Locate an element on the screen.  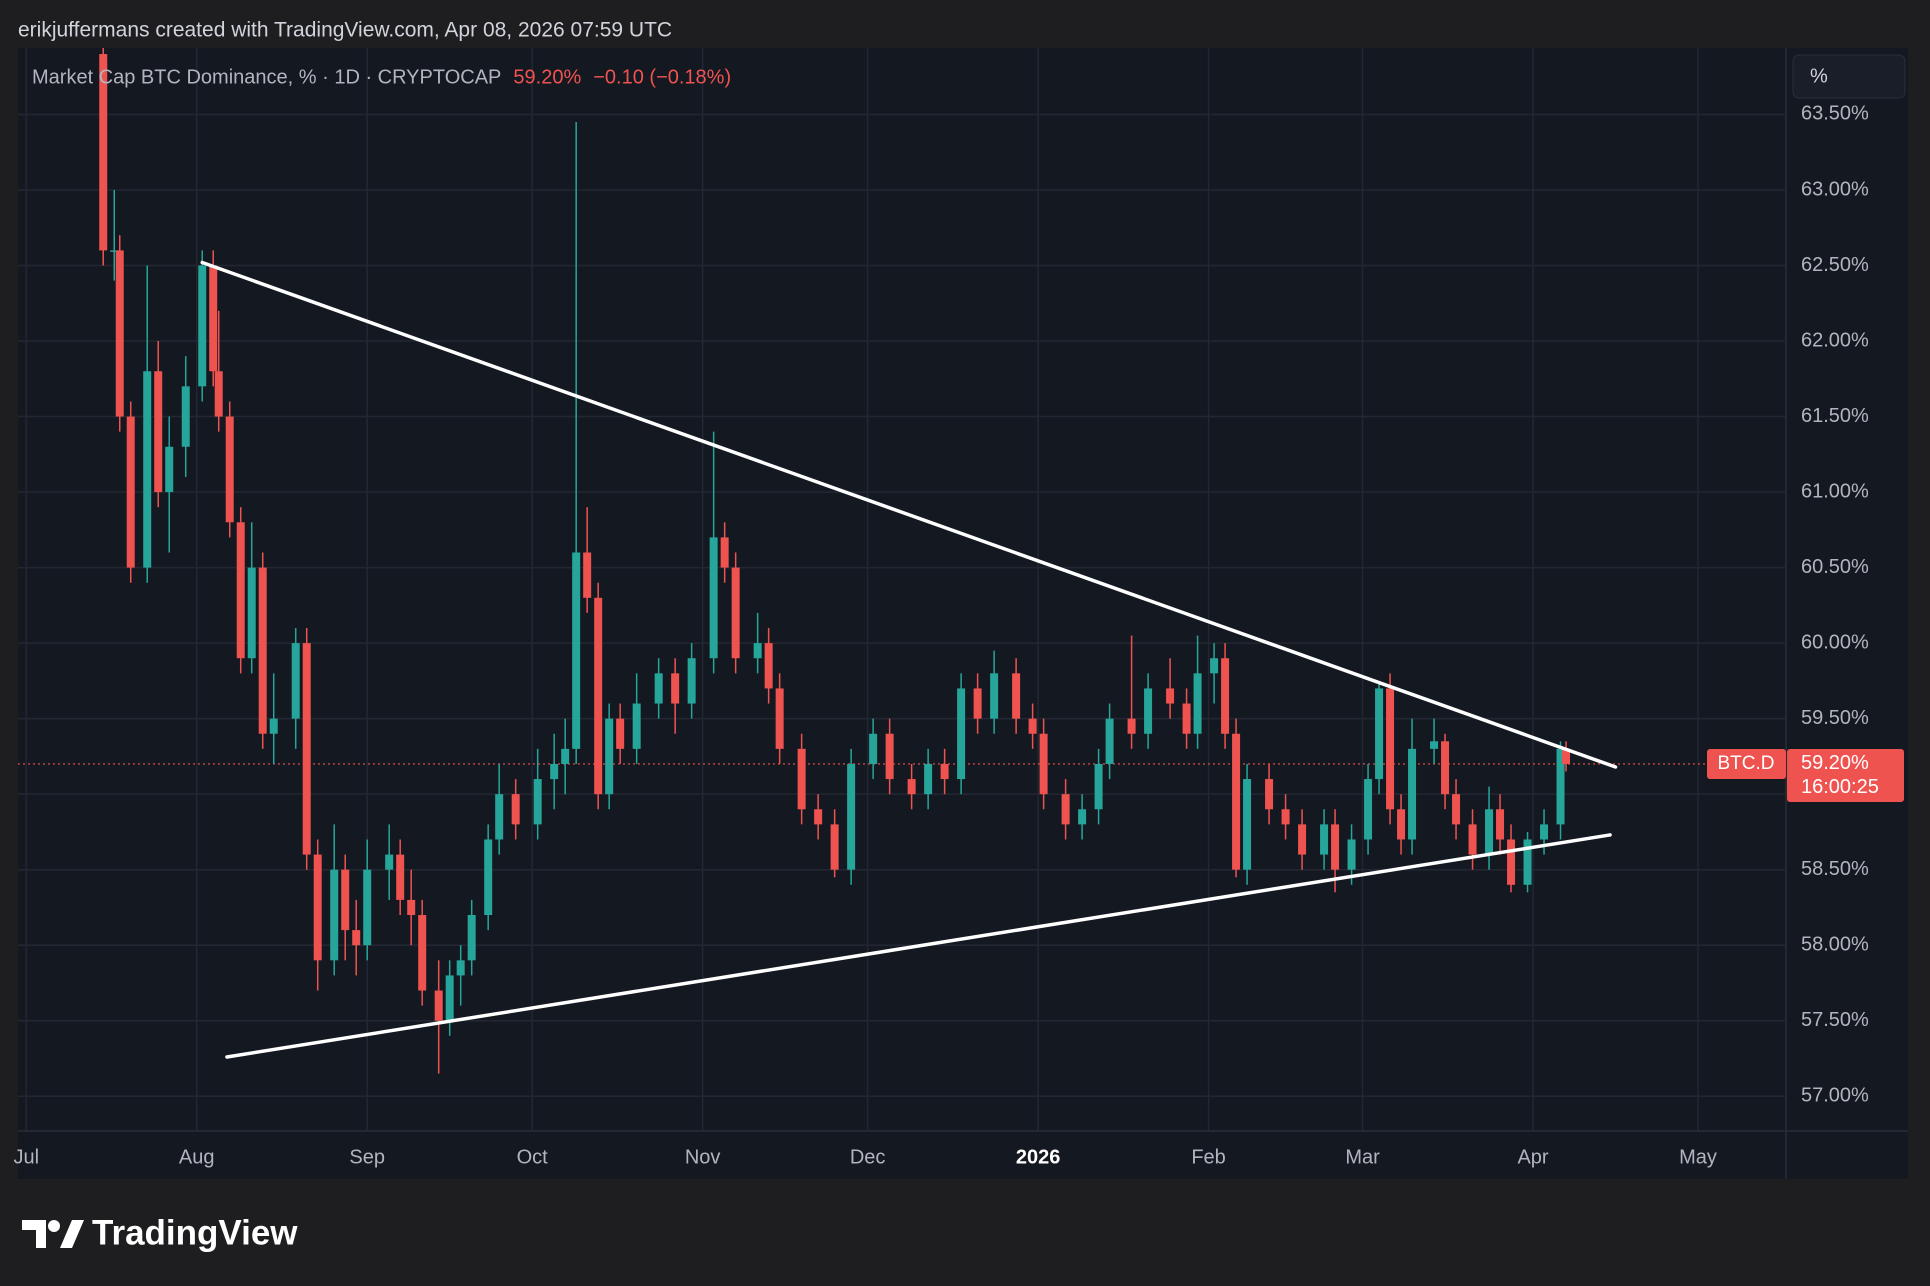
brand: TradingView is located at coordinates (195, 1232).